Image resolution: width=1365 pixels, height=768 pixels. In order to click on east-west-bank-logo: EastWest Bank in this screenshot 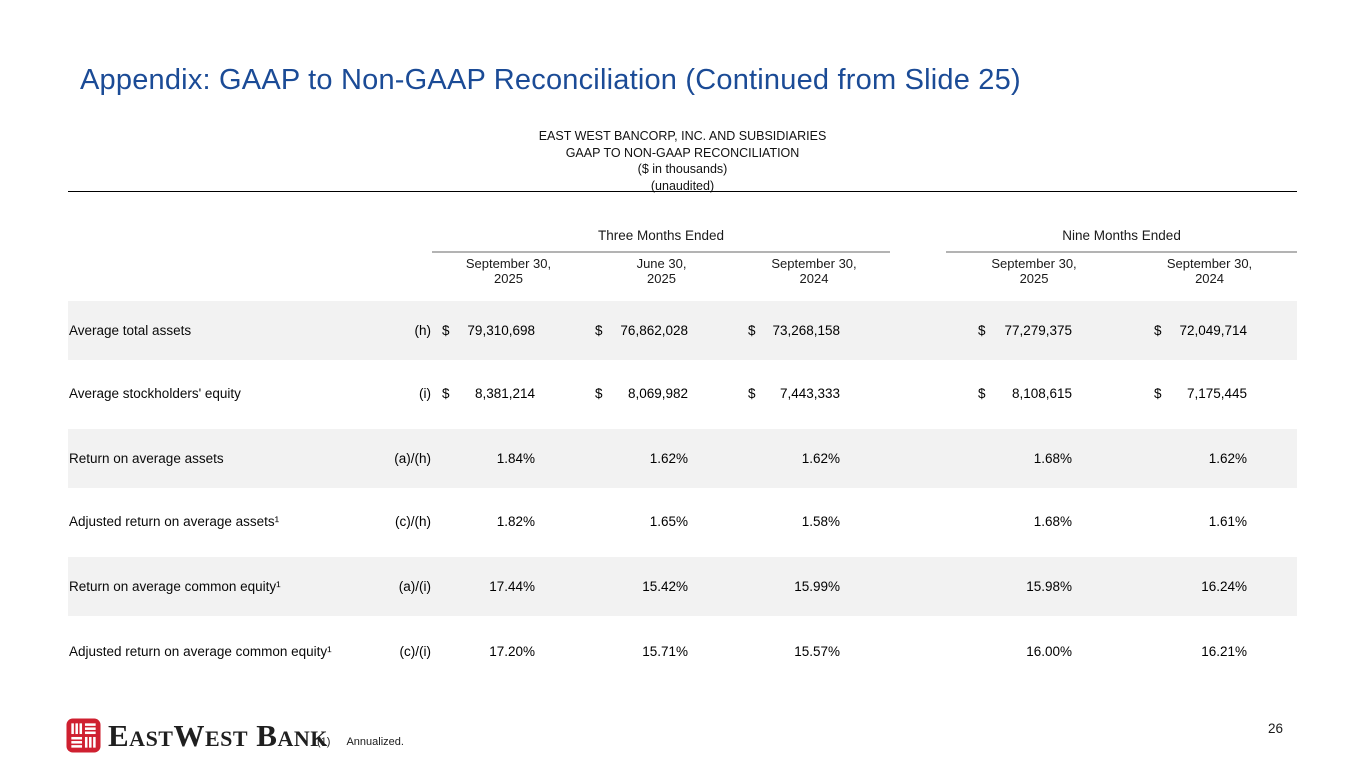, I will do `click(197, 735)`.